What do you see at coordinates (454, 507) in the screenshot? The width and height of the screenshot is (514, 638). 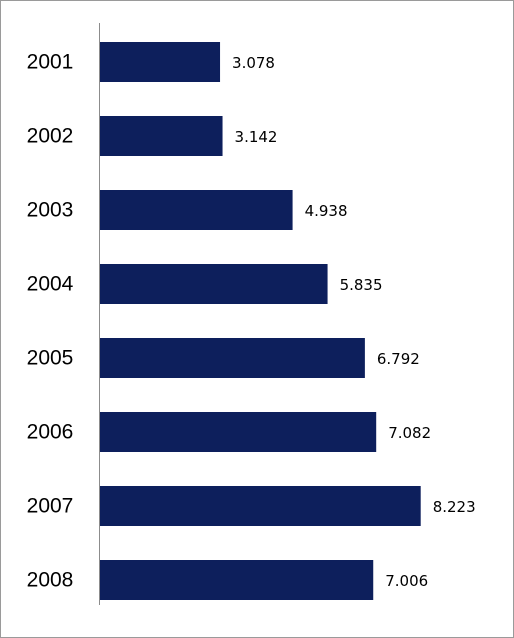 I see `value-label-2007: 8.223` at bounding box center [454, 507].